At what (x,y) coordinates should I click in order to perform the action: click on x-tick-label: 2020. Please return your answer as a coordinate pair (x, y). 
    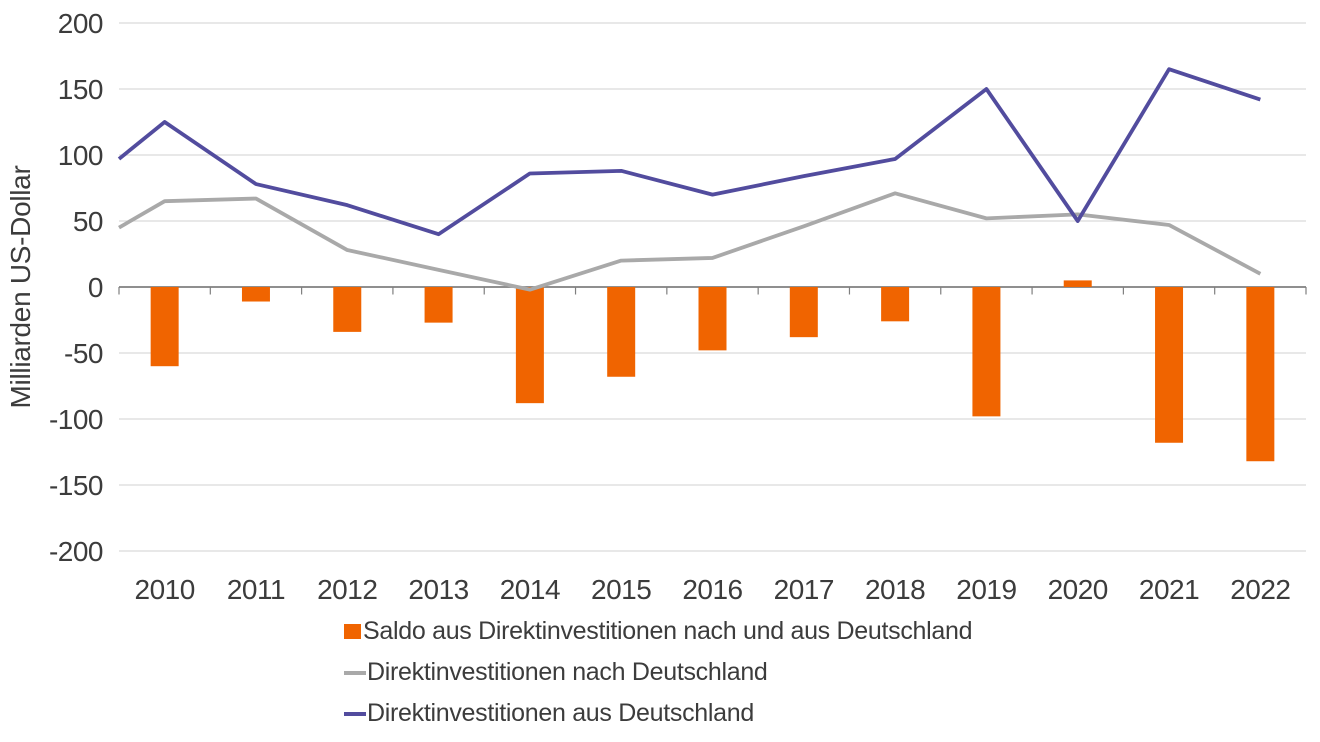
    Looking at the image, I should click on (1078, 589).